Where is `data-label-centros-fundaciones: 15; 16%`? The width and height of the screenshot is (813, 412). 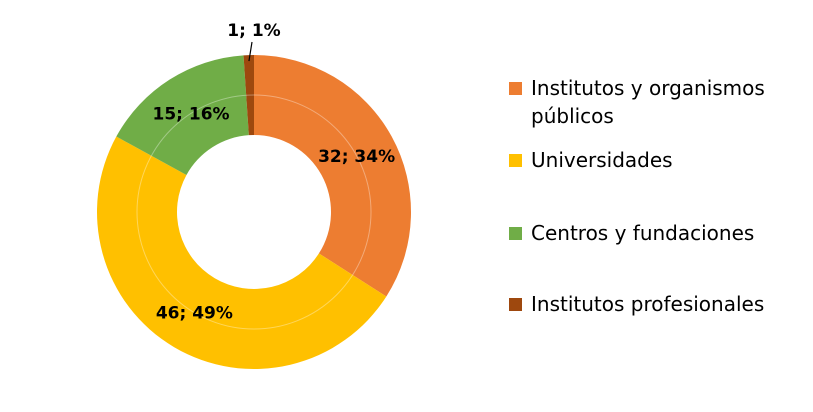
data-label-centros-fundaciones: 15; 16% is located at coordinates (191, 114).